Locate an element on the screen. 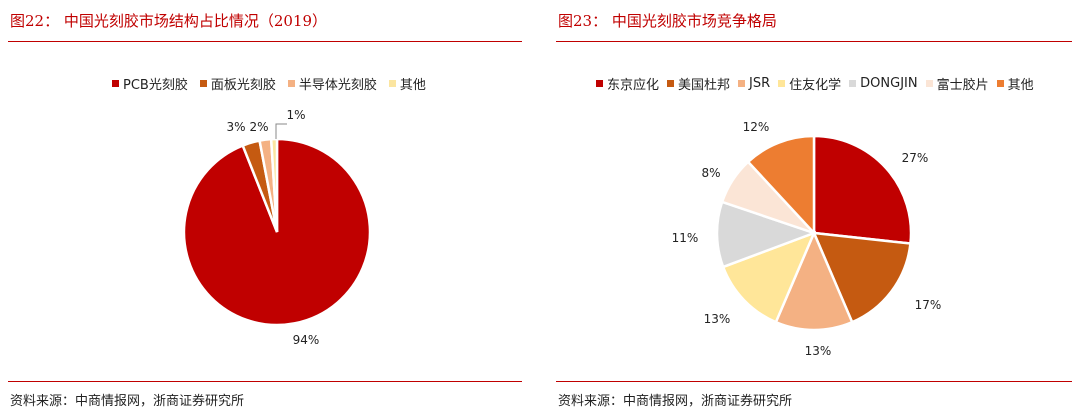 The image size is (1080, 419). pie-chart: 94% 3% 2% 1% is located at coordinates (277, 227).